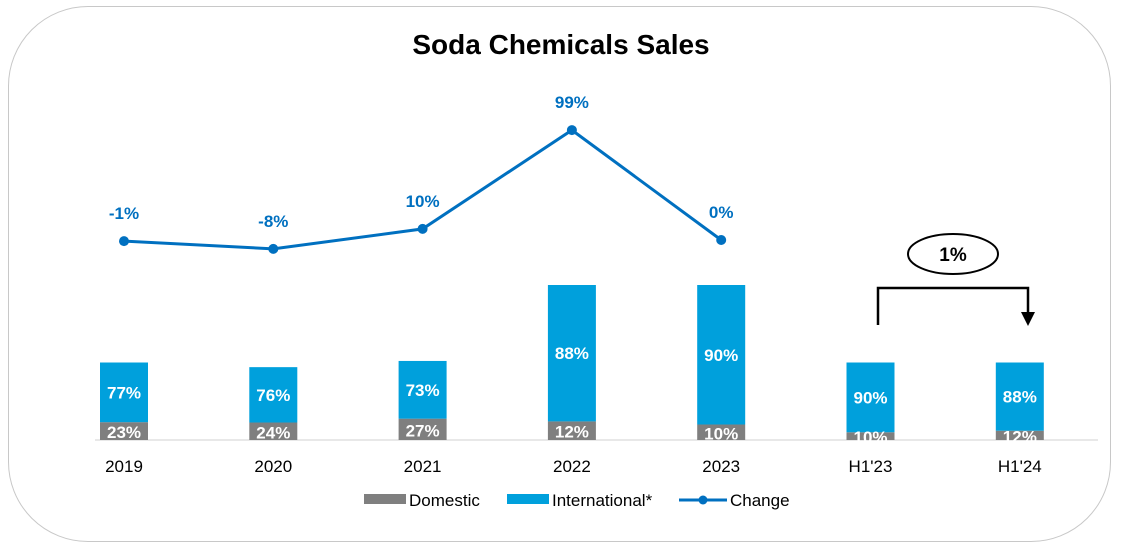 The image size is (1123, 549). What do you see at coordinates (423, 201) in the screenshot?
I see `change-label-2: 10%` at bounding box center [423, 201].